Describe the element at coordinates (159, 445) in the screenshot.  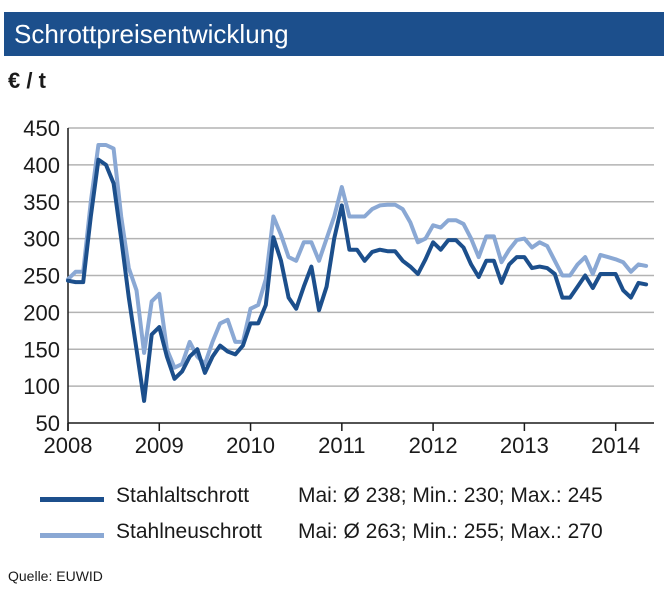
I see `x-tick-label: 2009` at that location.